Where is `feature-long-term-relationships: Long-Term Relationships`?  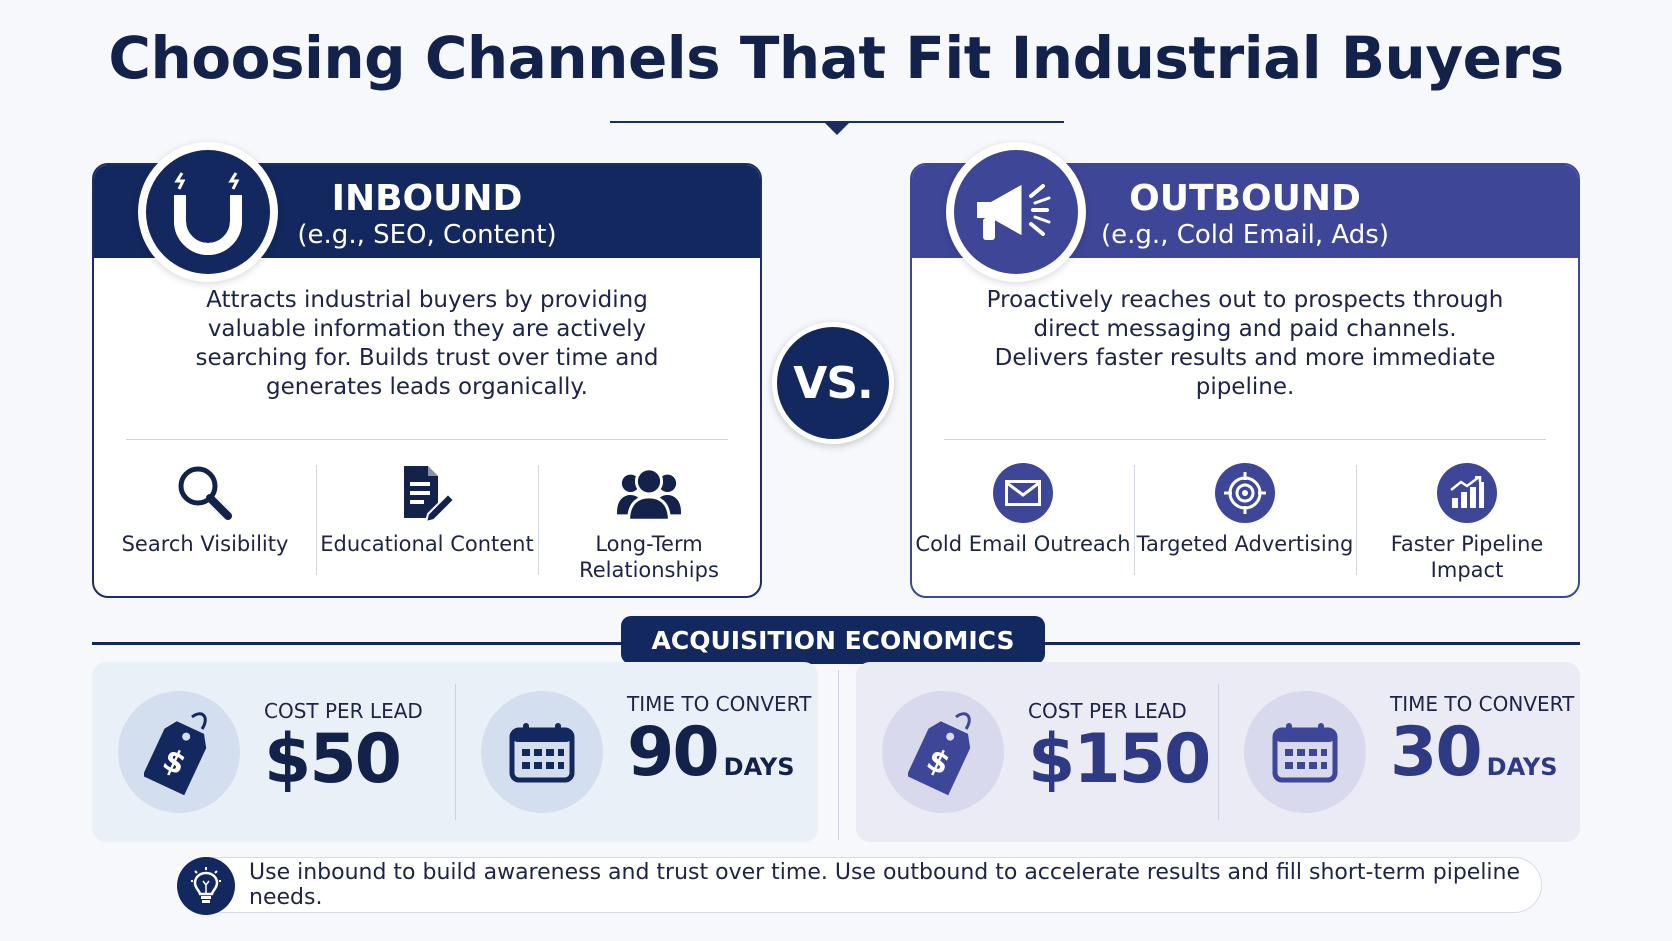
feature-long-term-relationships: Long-Term Relationships is located at coordinates (649, 520).